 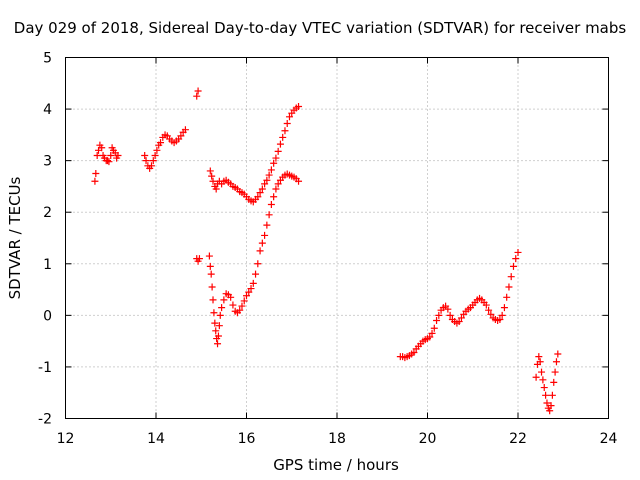 What do you see at coordinates (45, 420) in the screenshot?
I see `y-tick-label: -2` at bounding box center [45, 420].